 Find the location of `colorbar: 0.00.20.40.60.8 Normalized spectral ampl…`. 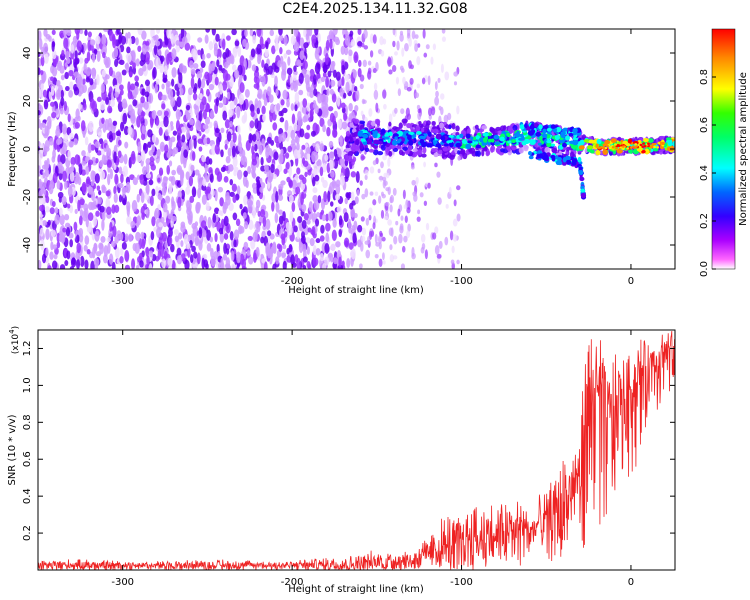

colorbar: 0.00.20.40.60.8 Normalized spectral ampl… is located at coordinates (724, 152).